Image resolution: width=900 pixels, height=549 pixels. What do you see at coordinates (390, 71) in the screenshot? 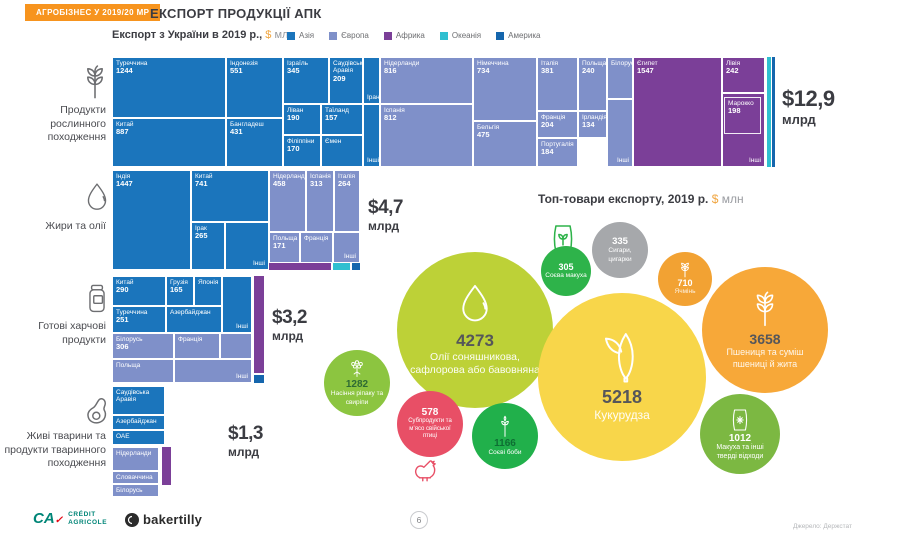
I see `country-value: 816` at bounding box center [390, 71].